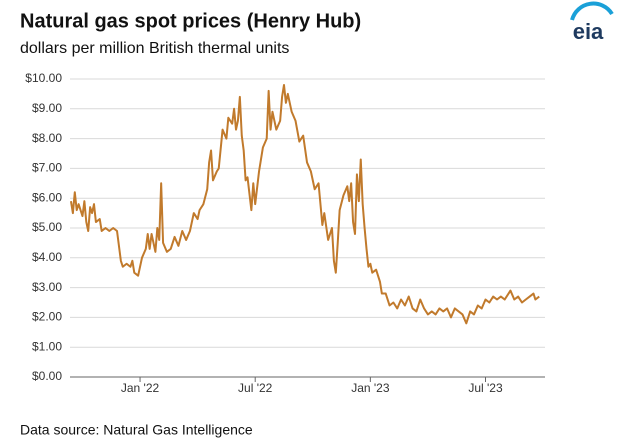 This screenshot has width=626, height=443. I want to click on y-tick-label: $9.00, so click(47, 108).